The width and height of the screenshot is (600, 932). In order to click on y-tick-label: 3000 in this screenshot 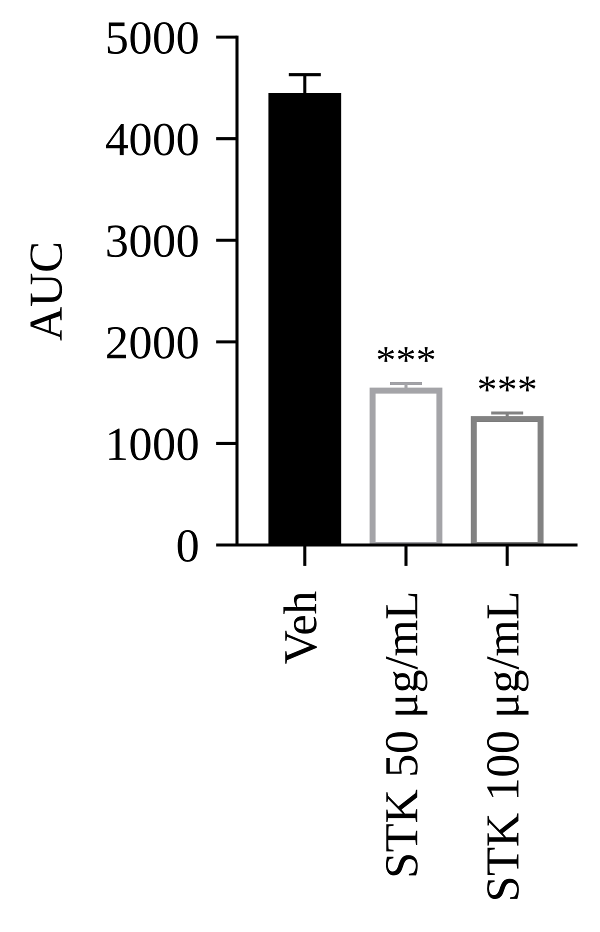, I will do `click(152, 241)`.